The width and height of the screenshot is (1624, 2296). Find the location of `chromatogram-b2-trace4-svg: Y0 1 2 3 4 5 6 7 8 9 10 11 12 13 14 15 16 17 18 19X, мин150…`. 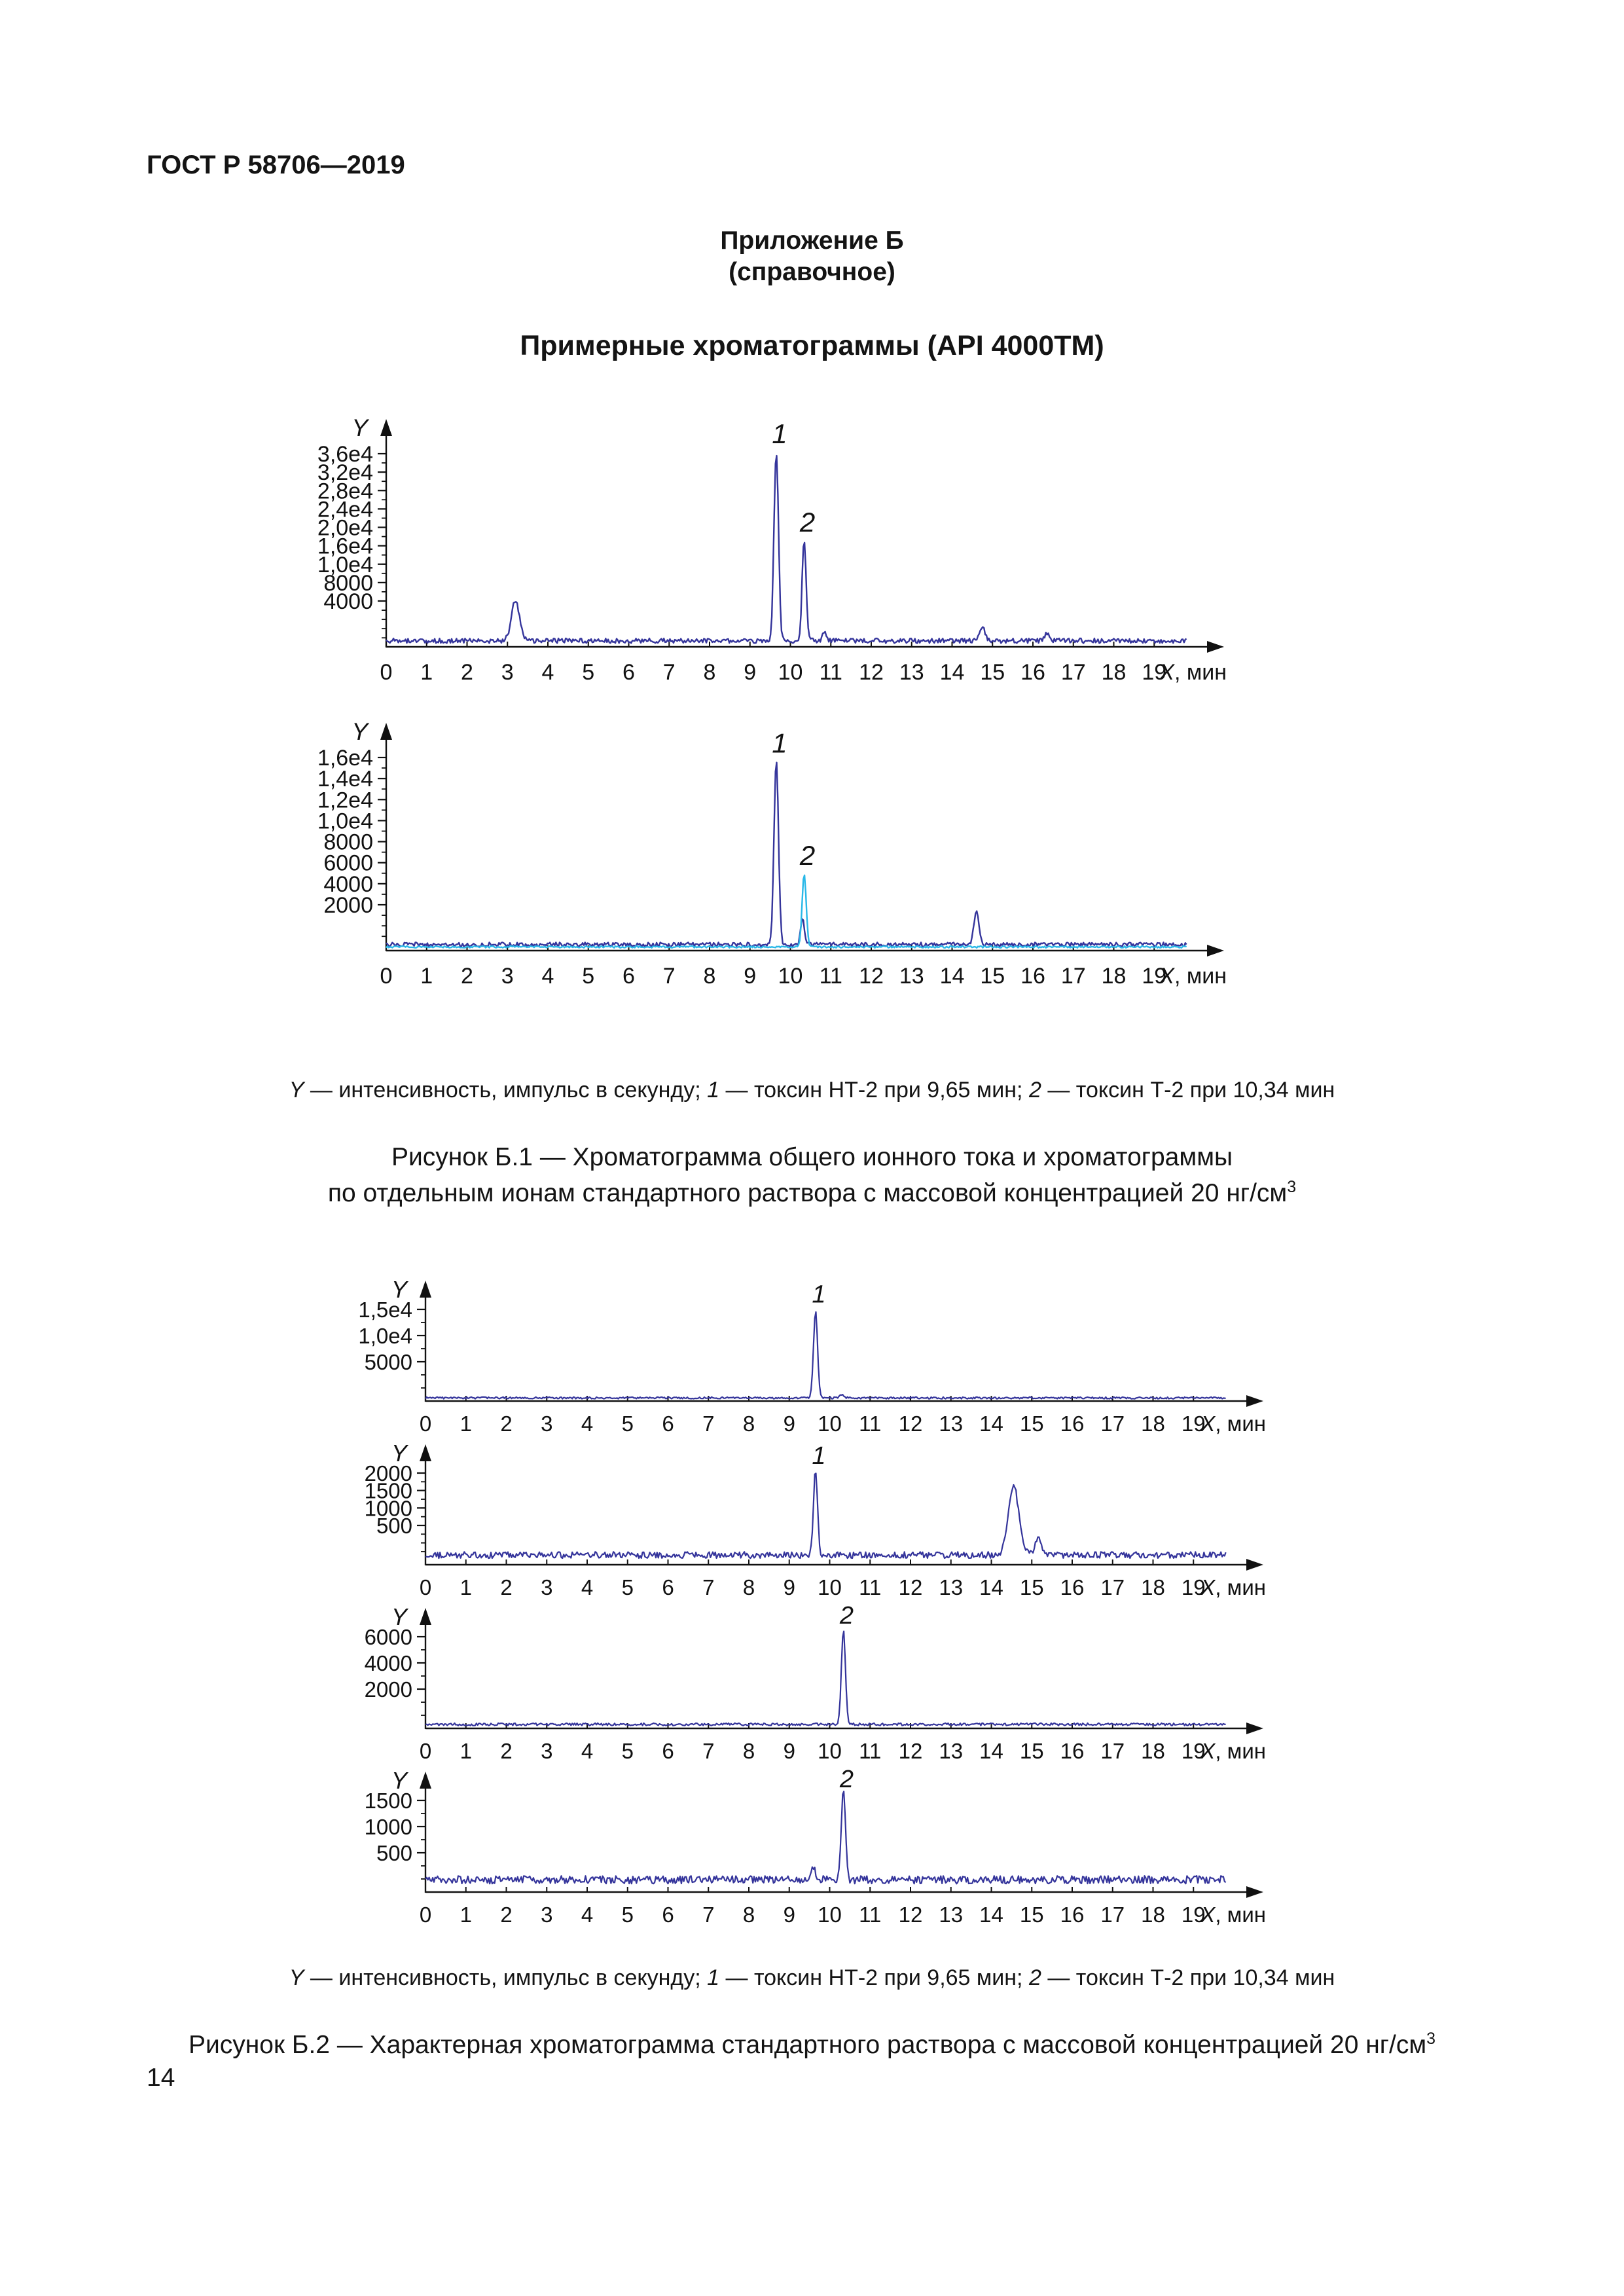

chromatogram-b2-trace4-svg: Y0 1 2 3 4 5 6 7 8 9 10 11 12 13 14 15 16 17 18 19X, мин150… is located at coordinates (815, 1846).